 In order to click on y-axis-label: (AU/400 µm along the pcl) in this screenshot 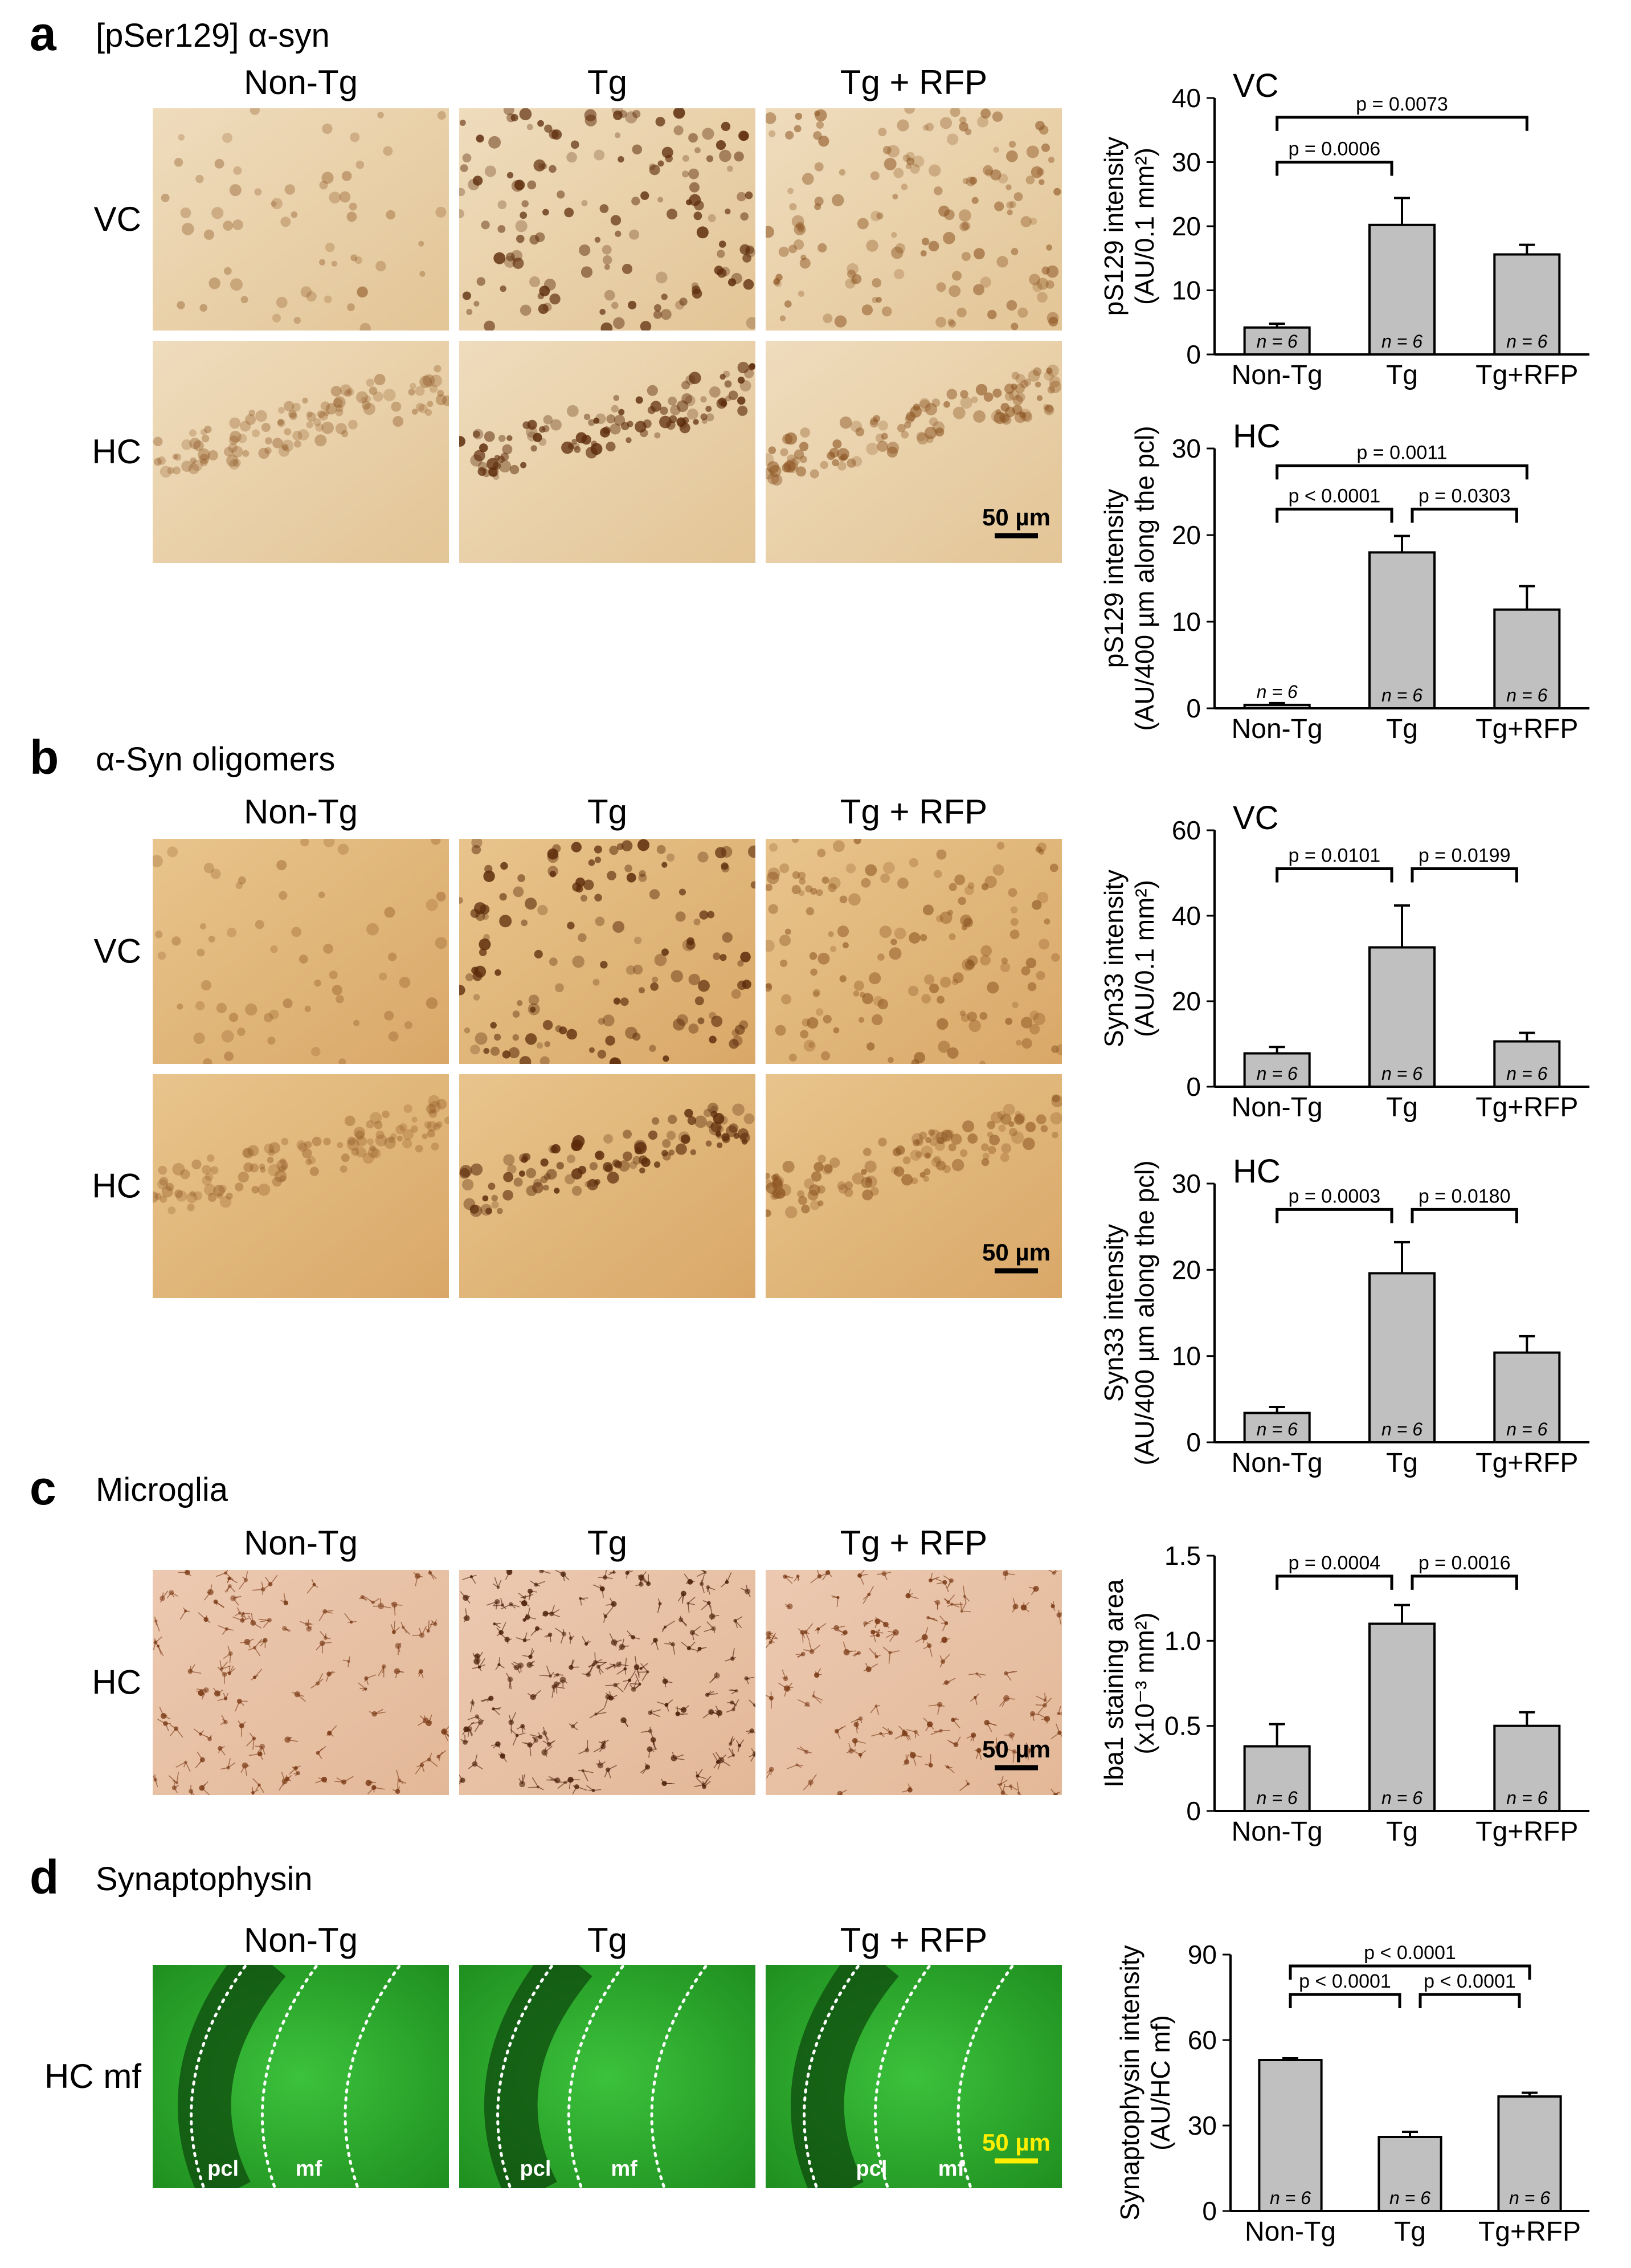, I will do `click(1144, 1312)`.